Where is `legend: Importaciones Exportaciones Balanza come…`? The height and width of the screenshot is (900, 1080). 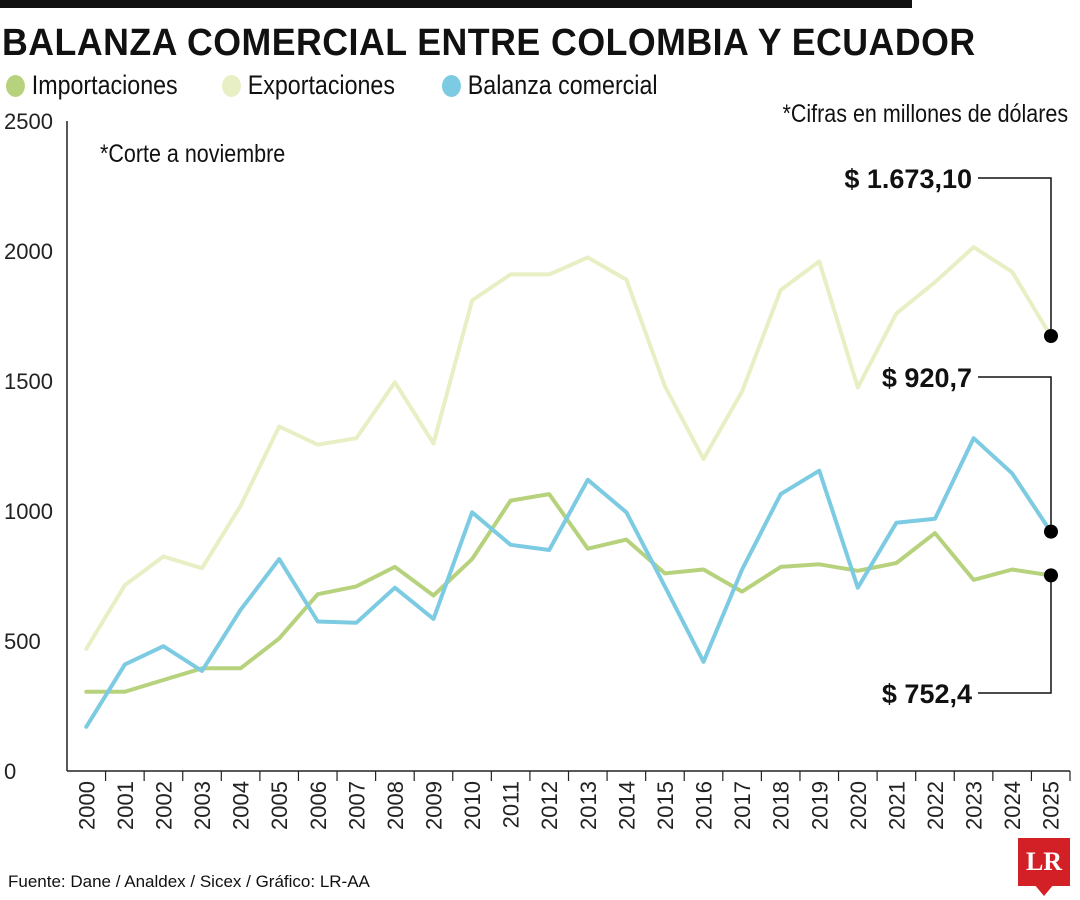 legend: Importaciones Exportaciones Balanza come… is located at coordinates (350, 90).